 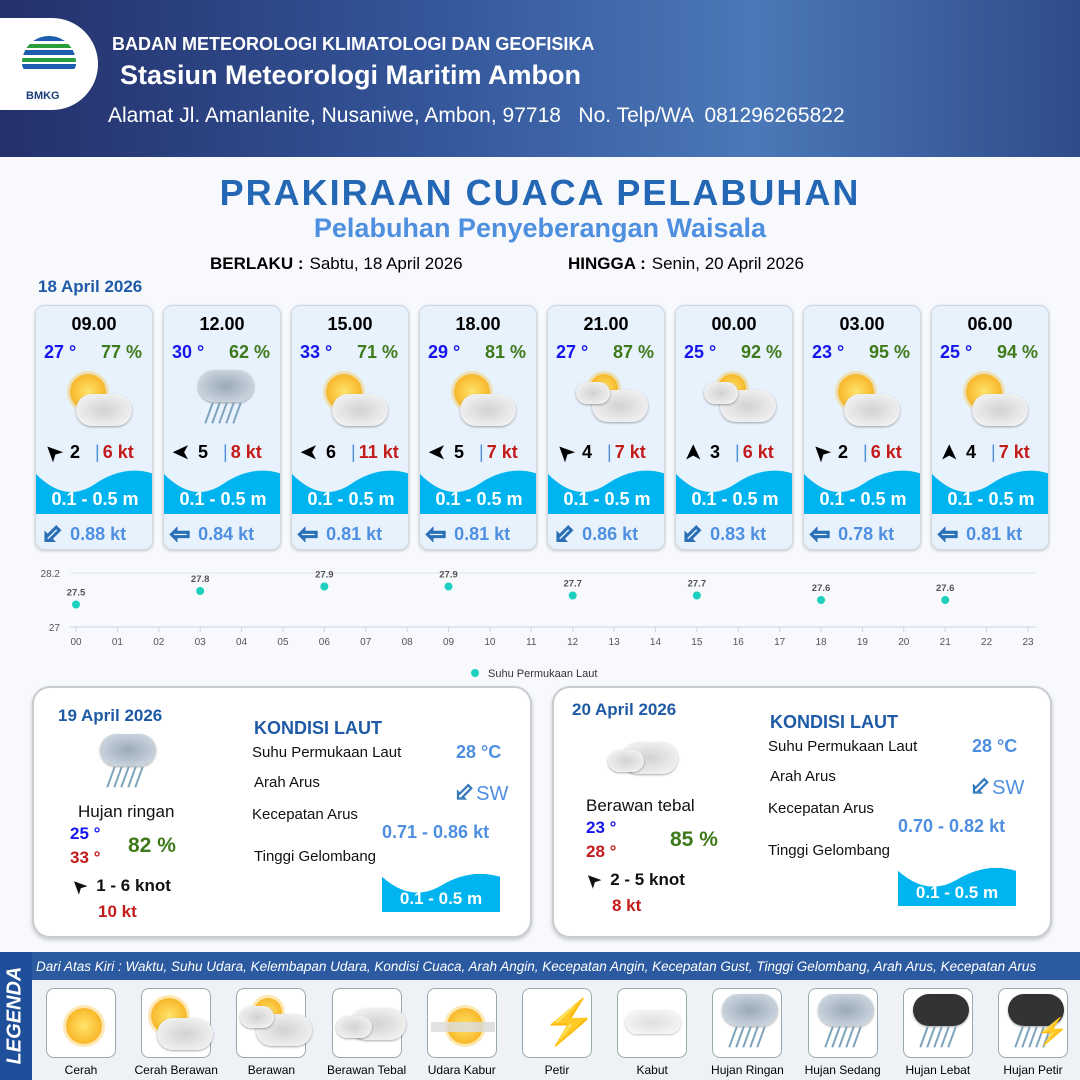 I want to click on legend-icon-udara-kabur, so click(x=461, y=1023).